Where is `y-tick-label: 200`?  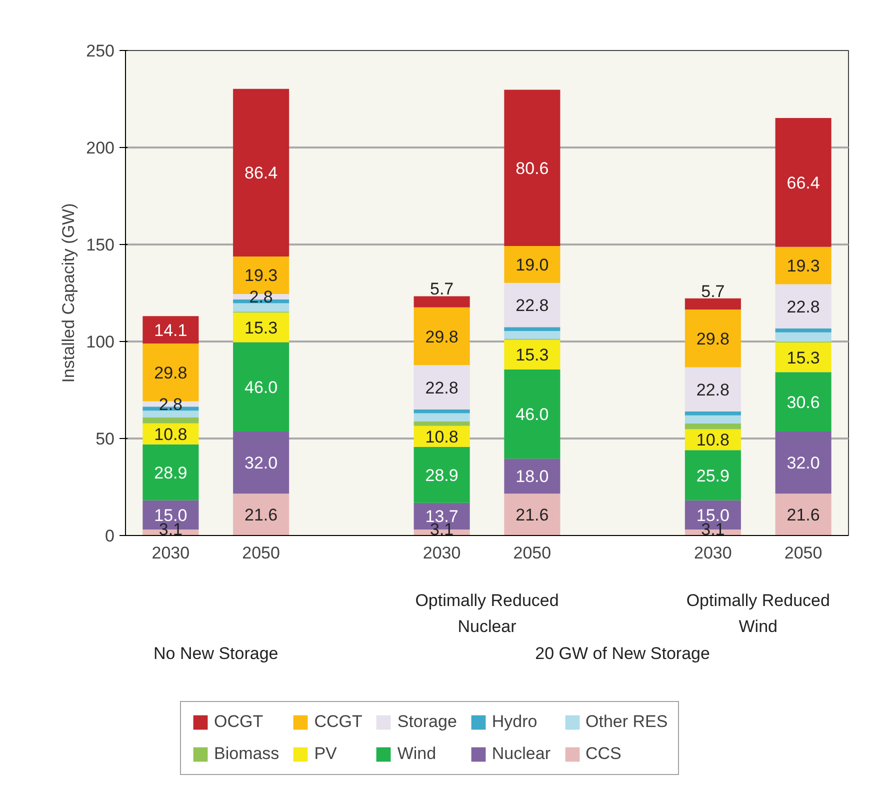 y-tick-label: 200 is located at coordinates (100, 148).